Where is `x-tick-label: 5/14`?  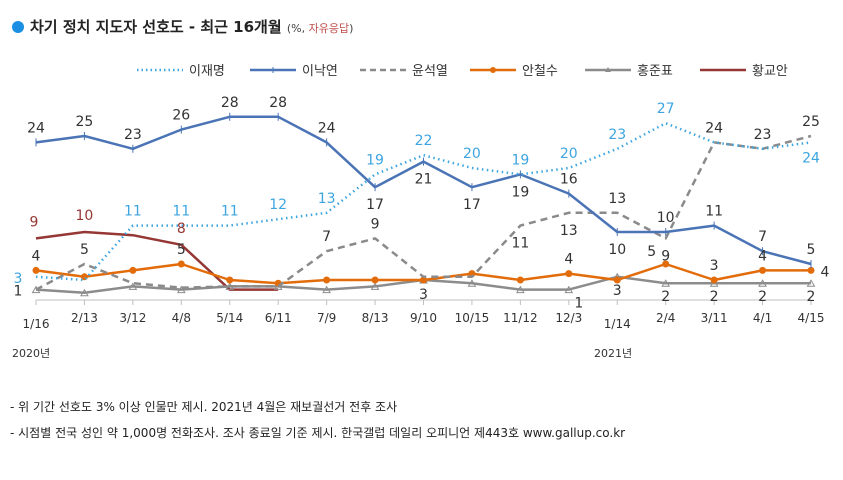
x-tick-label: 5/14 is located at coordinates (229, 318).